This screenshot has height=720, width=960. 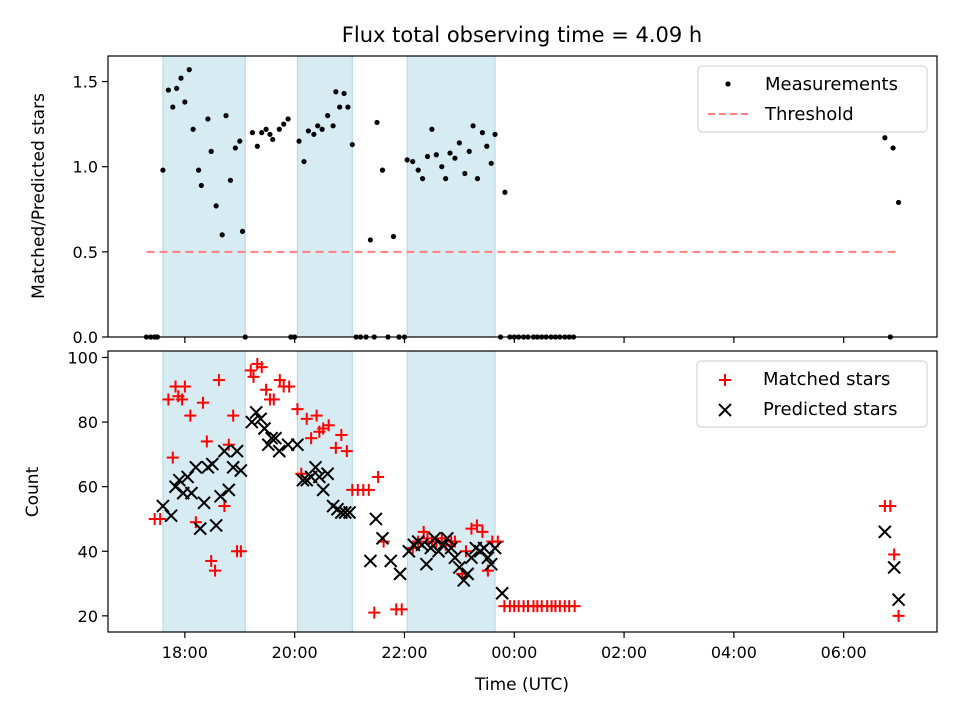 I want to click on y-tick-label: 1.0, so click(x=85, y=167).